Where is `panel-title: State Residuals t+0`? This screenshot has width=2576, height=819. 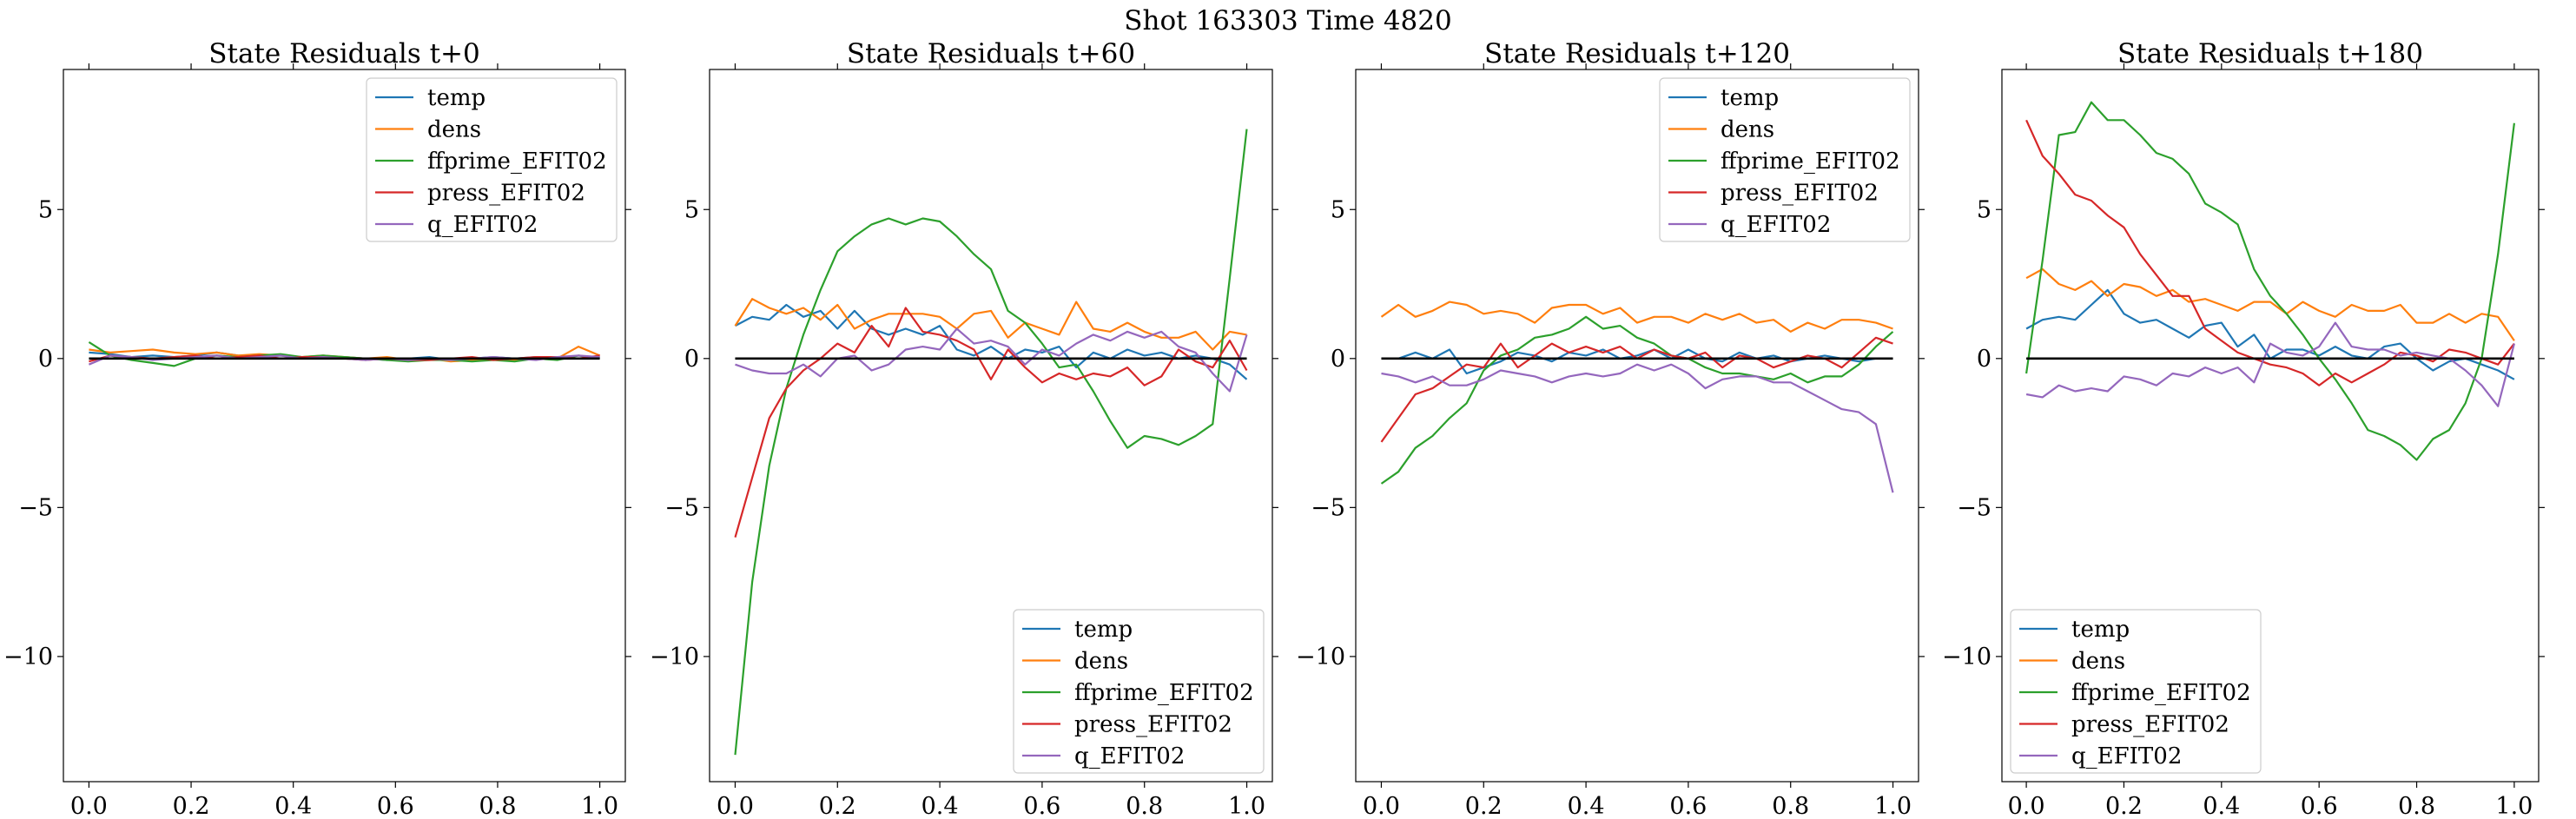
panel-title: State Residuals t+0 is located at coordinates (343, 53).